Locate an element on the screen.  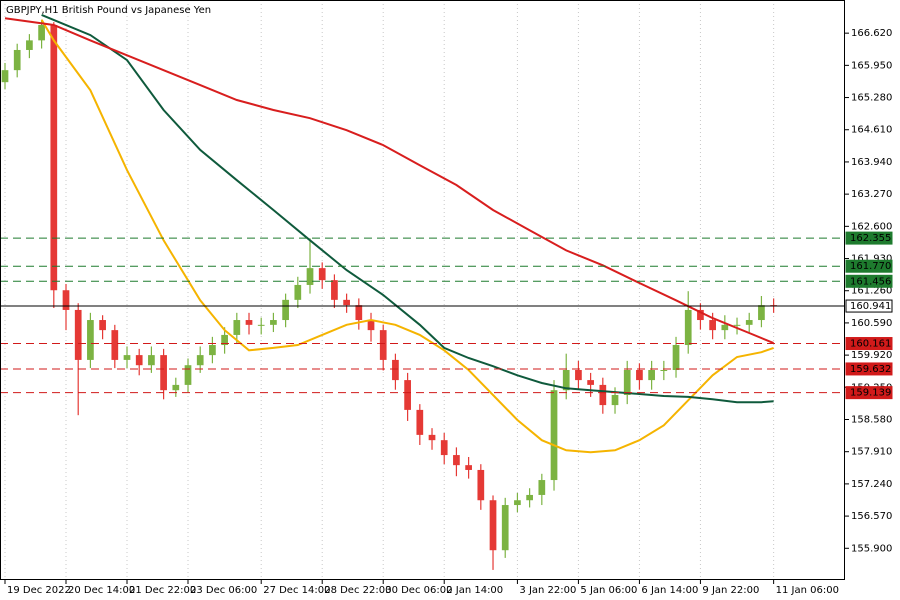
y-tick-label: 163.270 is located at coordinates (871, 194).